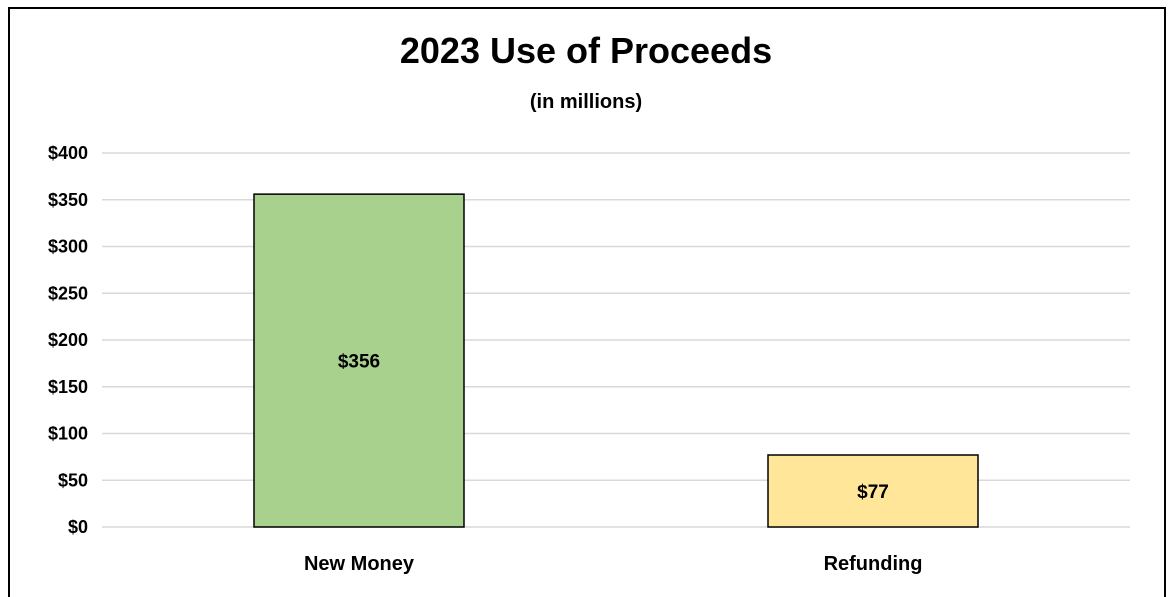  What do you see at coordinates (613, 427) in the screenshot?
I see `data-labels: $356 $77` at bounding box center [613, 427].